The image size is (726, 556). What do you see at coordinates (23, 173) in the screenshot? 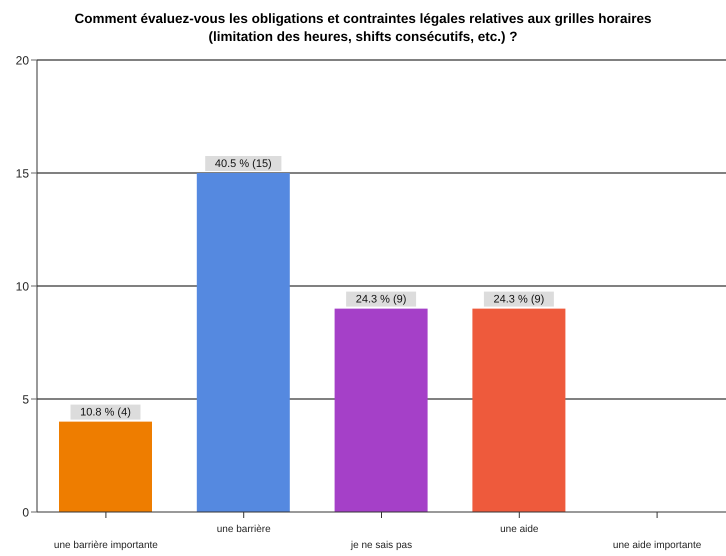
I see `y-tick-label: 15` at bounding box center [23, 173].